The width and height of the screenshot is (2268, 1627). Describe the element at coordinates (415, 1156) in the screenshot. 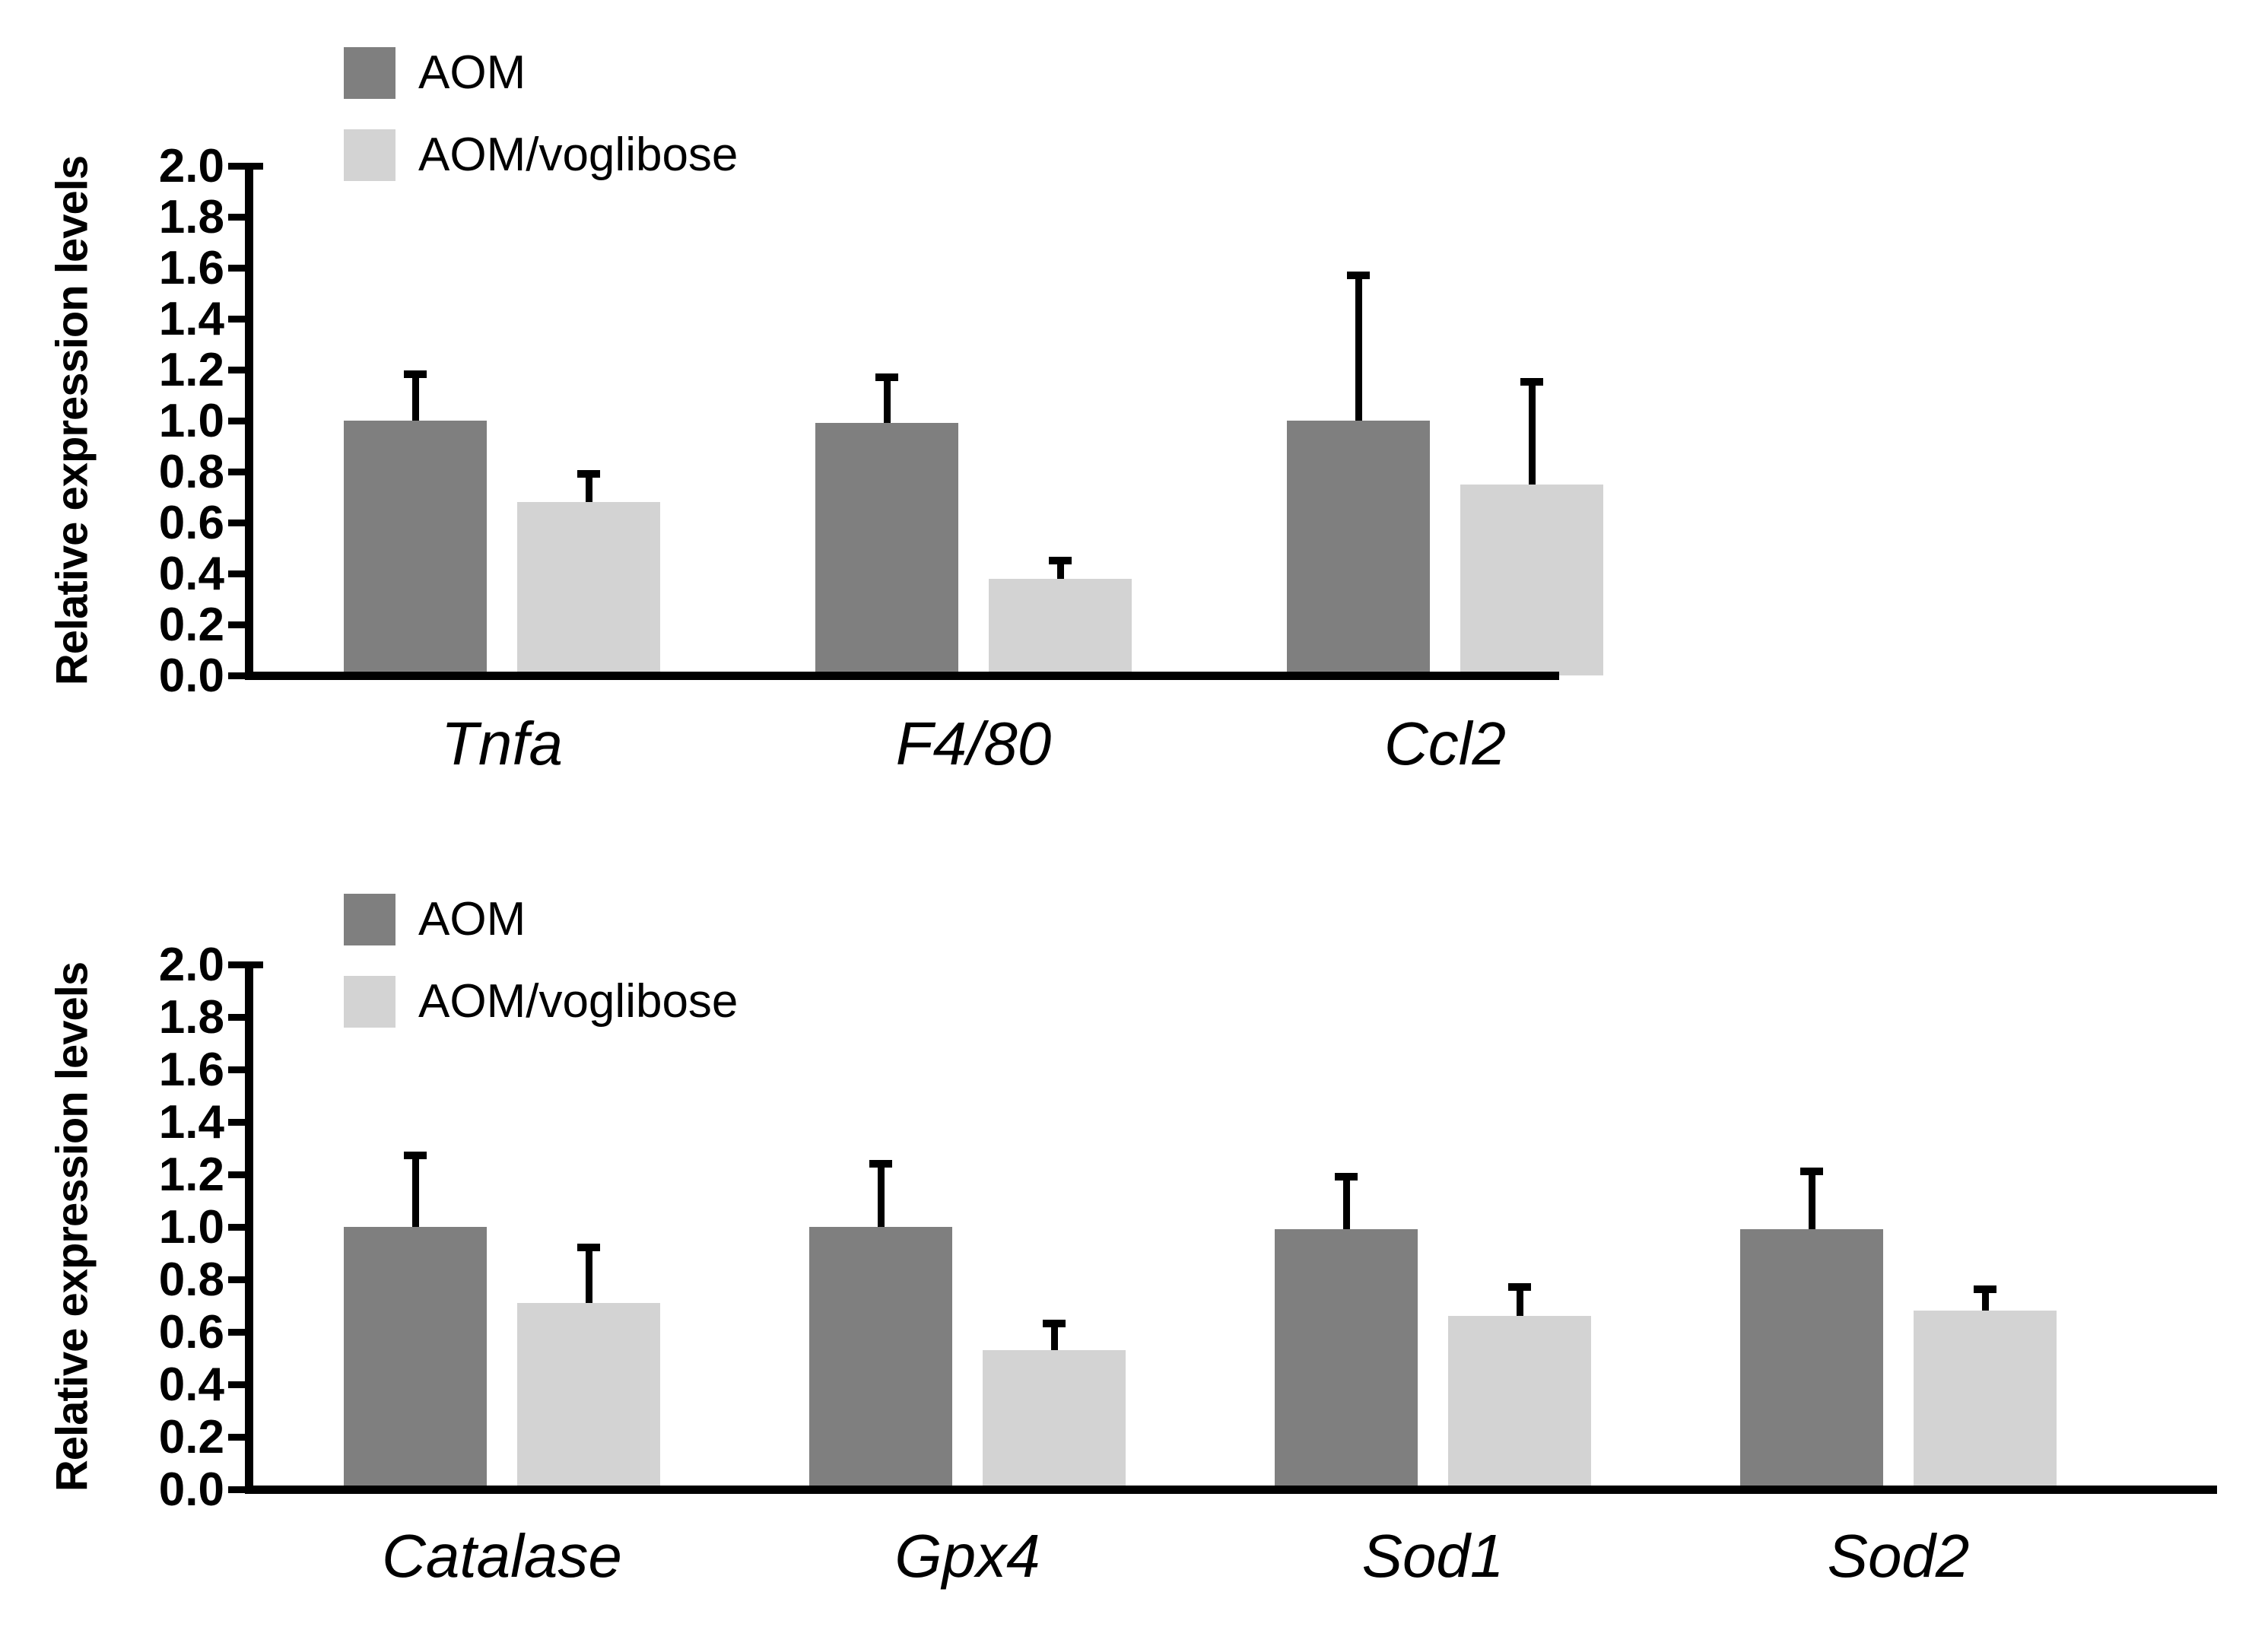

I see `error-cap-AOM-Catalase` at that location.